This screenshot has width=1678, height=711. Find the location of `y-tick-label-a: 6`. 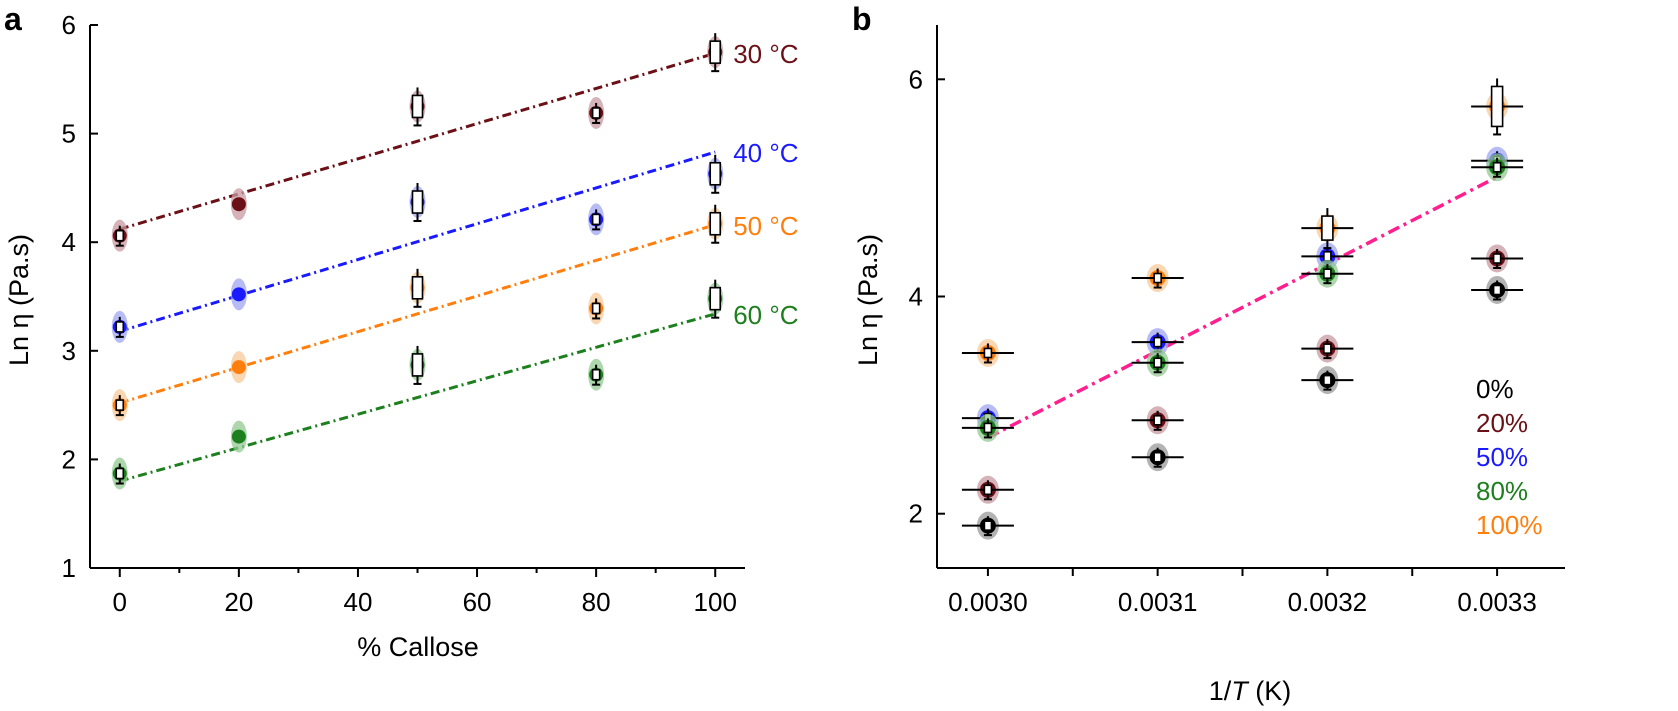

y-tick-label-a: 6 is located at coordinates (69, 25).